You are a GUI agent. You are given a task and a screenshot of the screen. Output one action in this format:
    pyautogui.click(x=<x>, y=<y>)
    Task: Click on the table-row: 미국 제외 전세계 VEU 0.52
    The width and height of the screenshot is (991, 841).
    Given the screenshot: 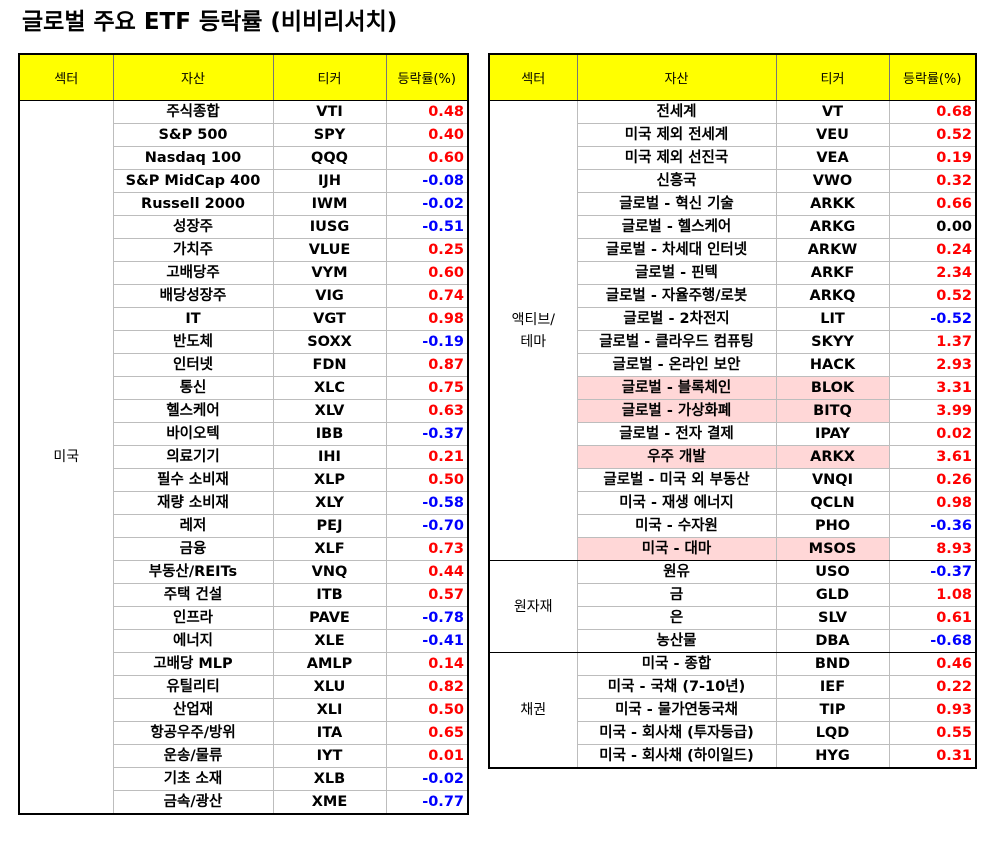 What is the action you would take?
    pyautogui.click(x=733, y=135)
    